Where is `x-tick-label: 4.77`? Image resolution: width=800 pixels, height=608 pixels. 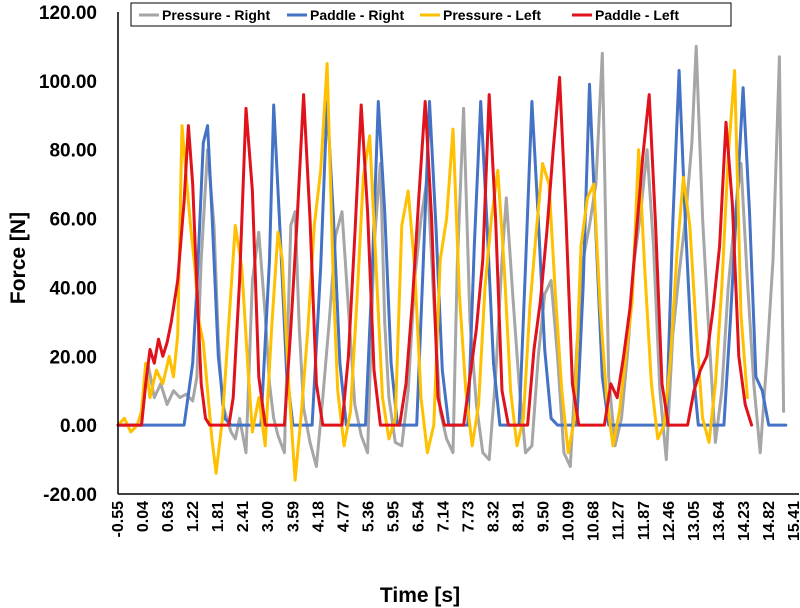 x-tick-label: 4.77 is located at coordinates (343, 516).